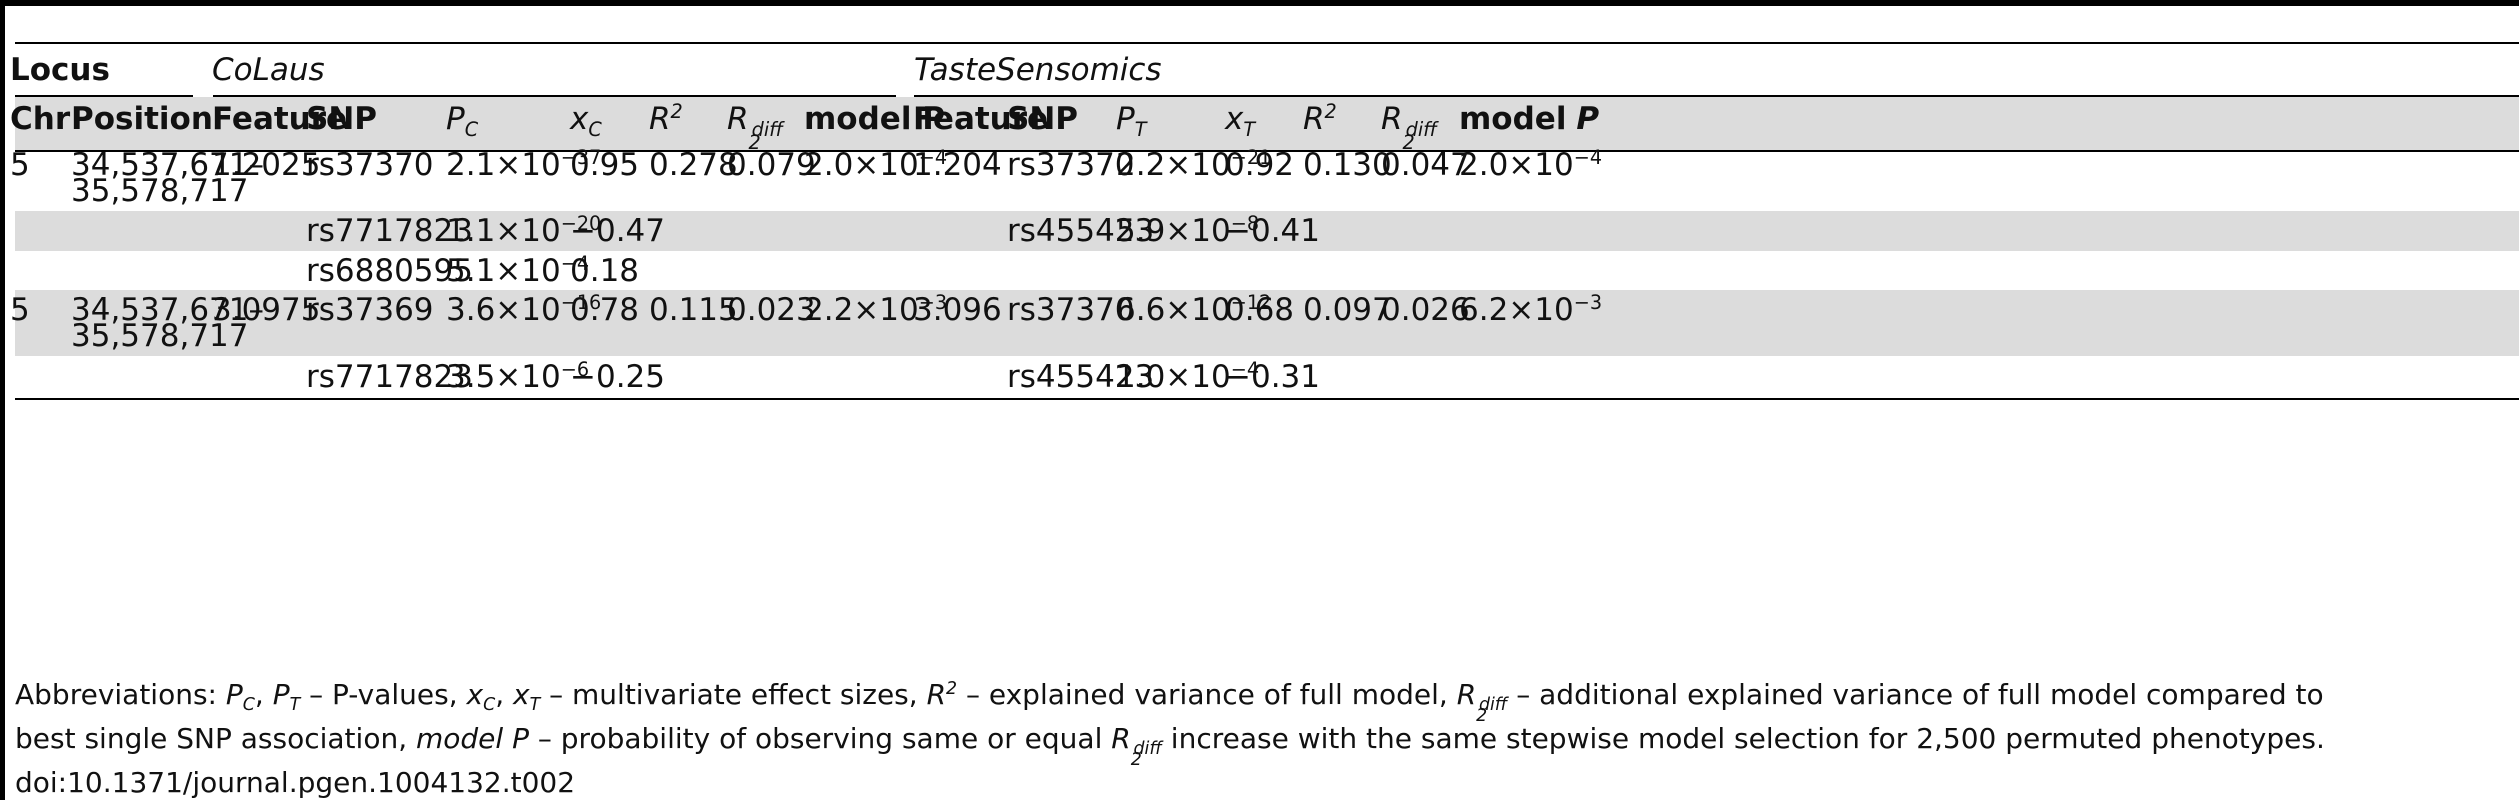 The image size is (2519, 802). I want to click on cell-modelp-colaus: 2.0×10−4, so click(876, 164).